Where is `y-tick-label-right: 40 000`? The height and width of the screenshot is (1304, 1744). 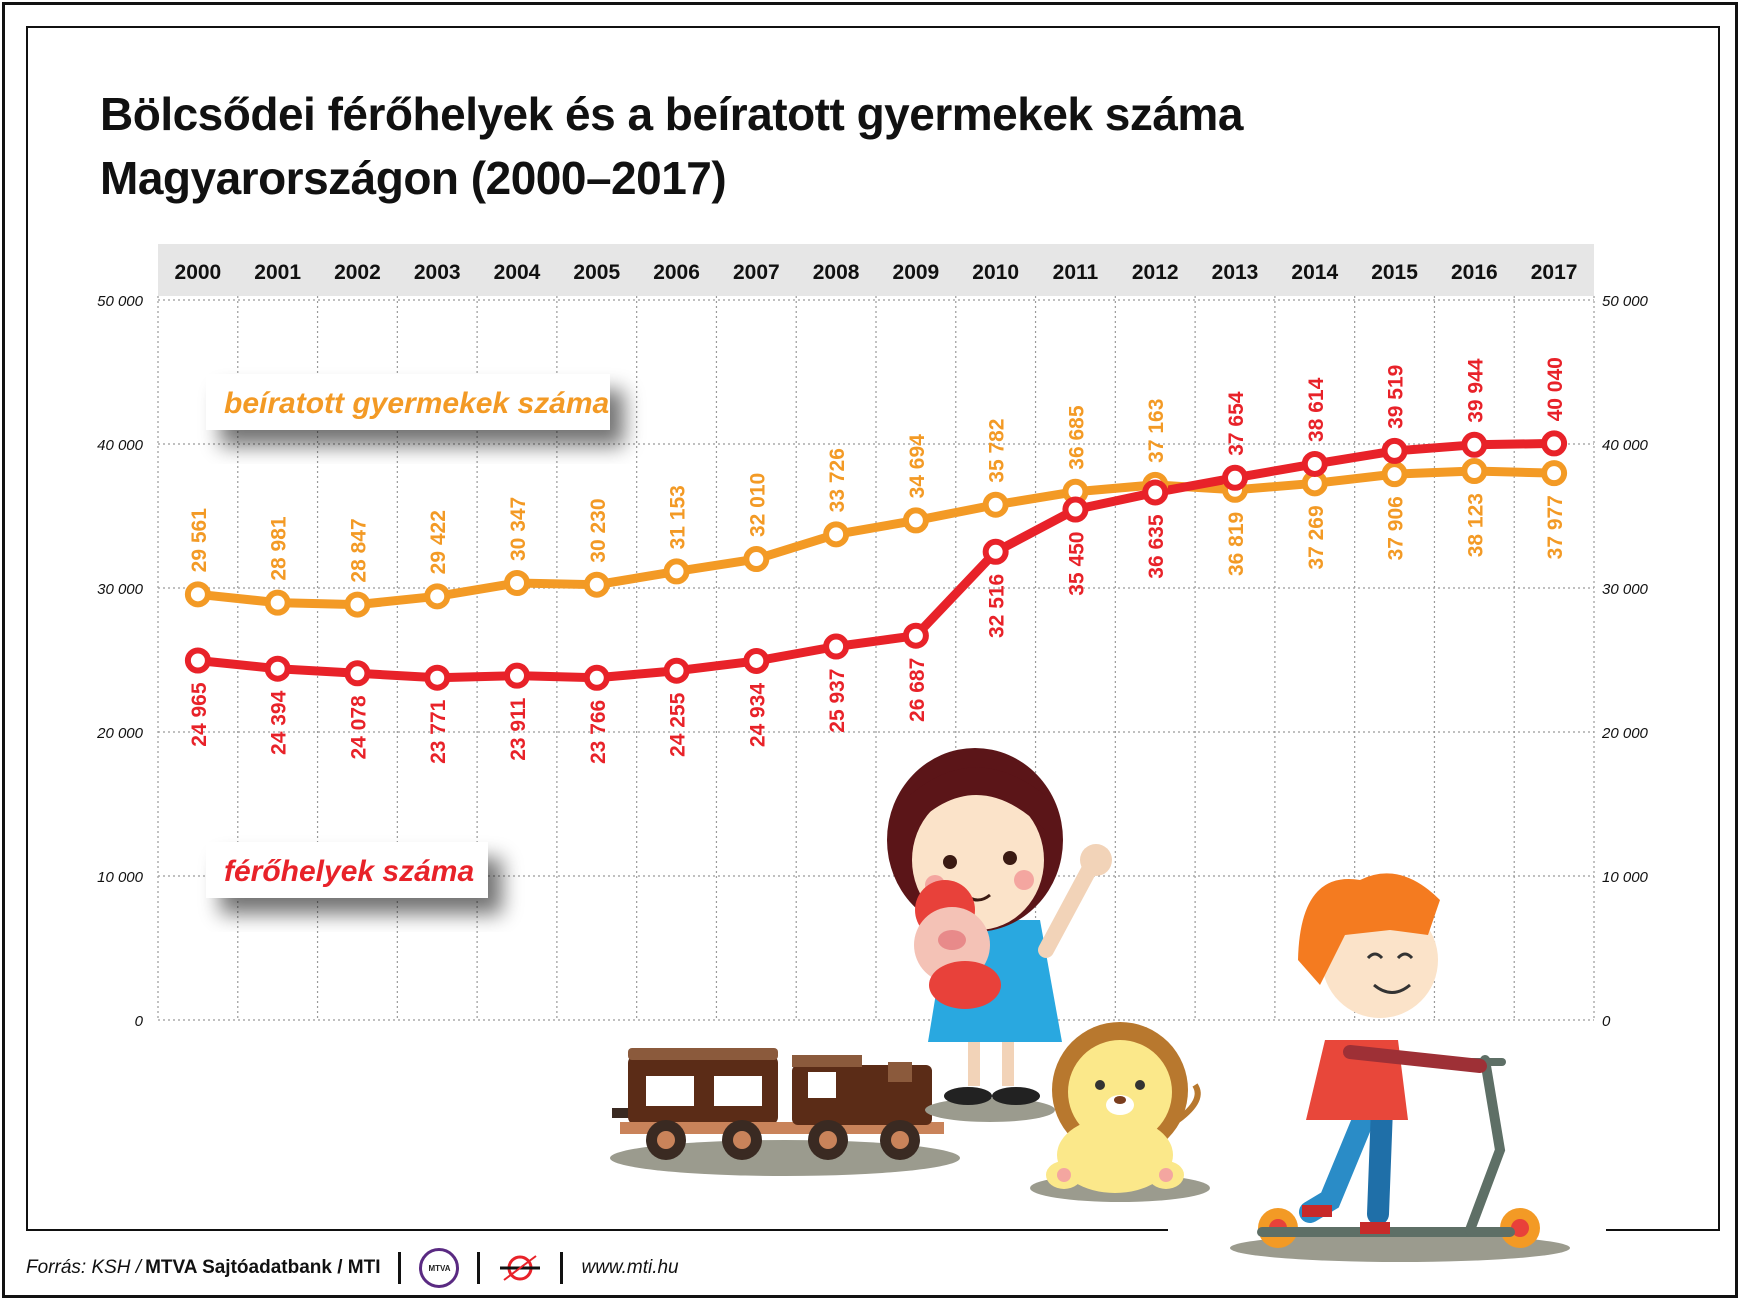 y-tick-label-right: 40 000 is located at coordinates (1625, 445).